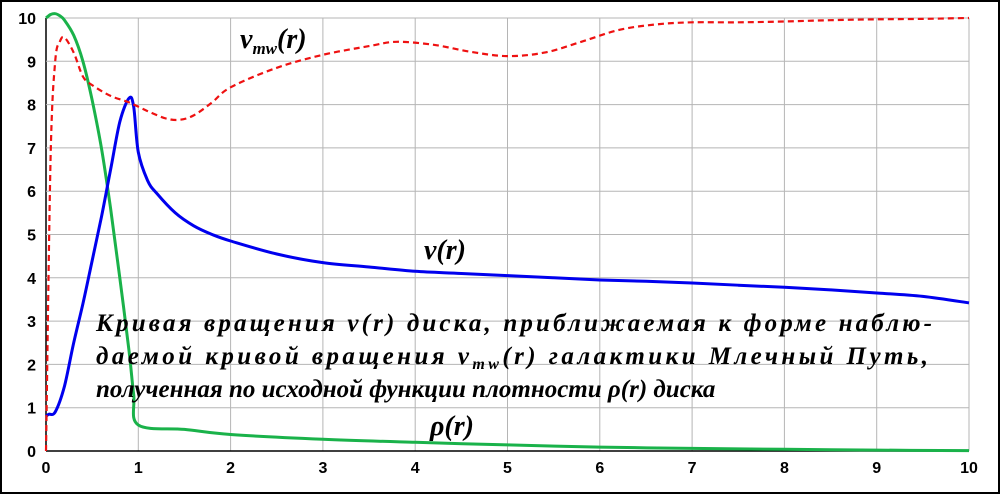 Image resolution: width=1000 pixels, height=499 pixels. What do you see at coordinates (31, 236) in the screenshot?
I see `y-tick-label: 5` at bounding box center [31, 236].